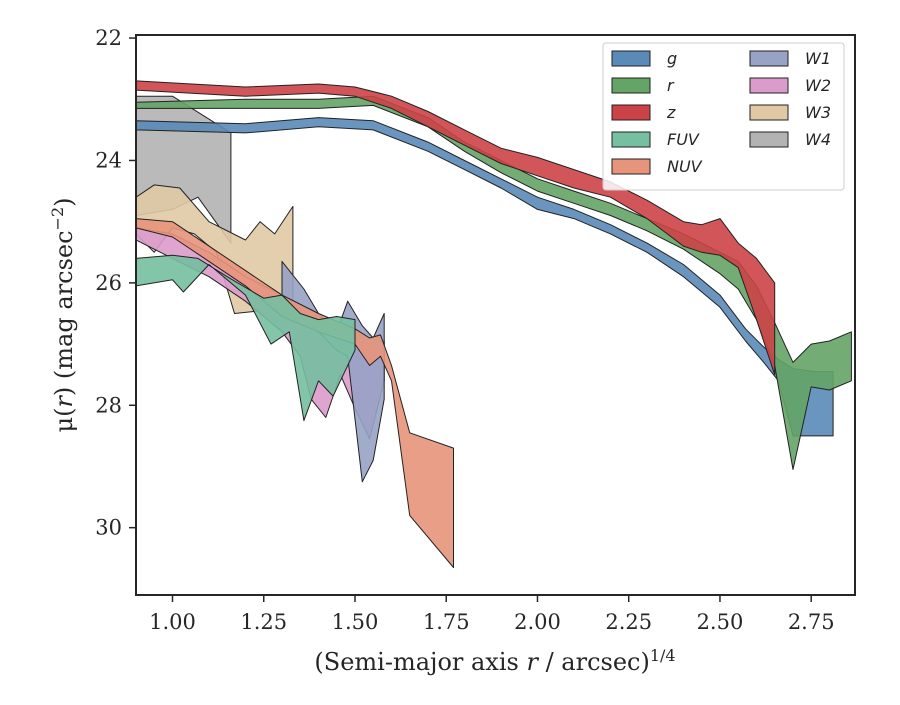 Image resolution: width=900 pixels, height=705 pixels. I want to click on legend-swatch-w4, so click(769, 139).